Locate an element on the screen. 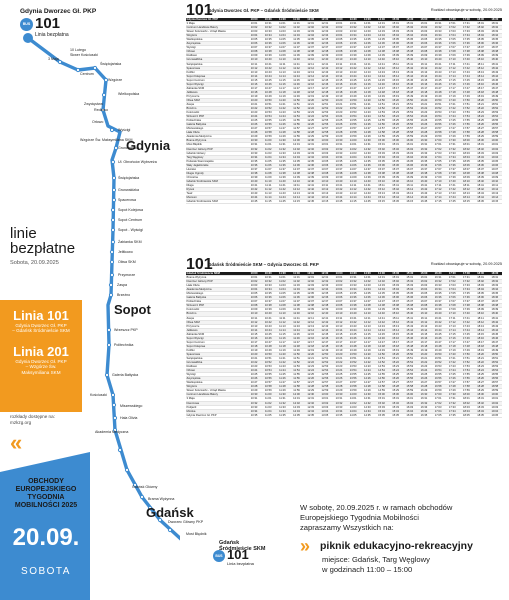 The image size is (509, 600). stop-name-cell: Jelitkowo is located at coordinates (216, 92).